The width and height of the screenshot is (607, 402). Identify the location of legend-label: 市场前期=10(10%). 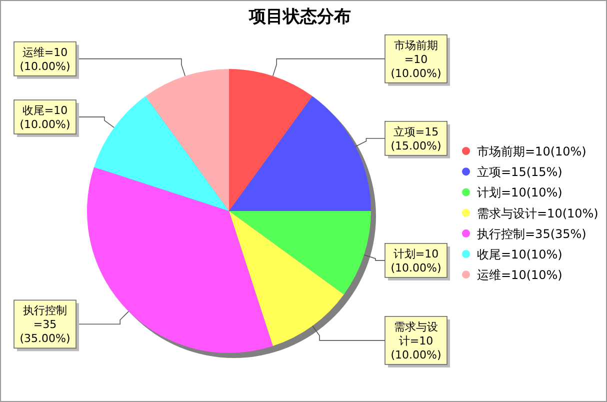
(531, 151).